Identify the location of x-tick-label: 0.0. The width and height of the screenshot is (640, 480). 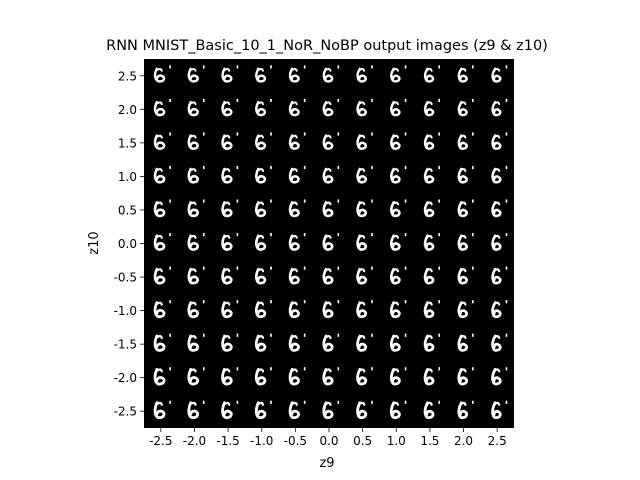
(328, 441).